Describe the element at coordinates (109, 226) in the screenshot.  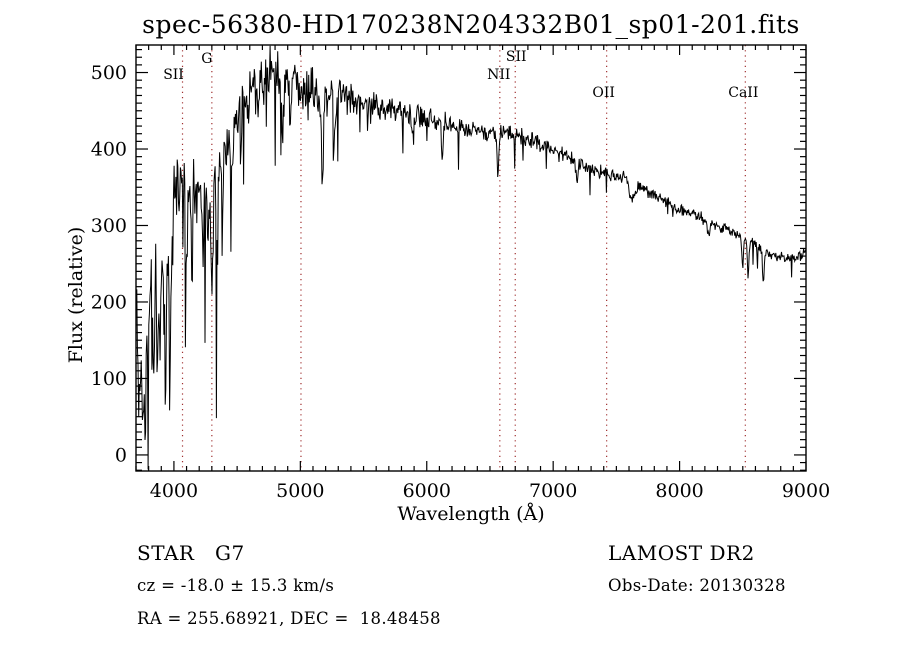
I see `y-tick-label: 300` at that location.